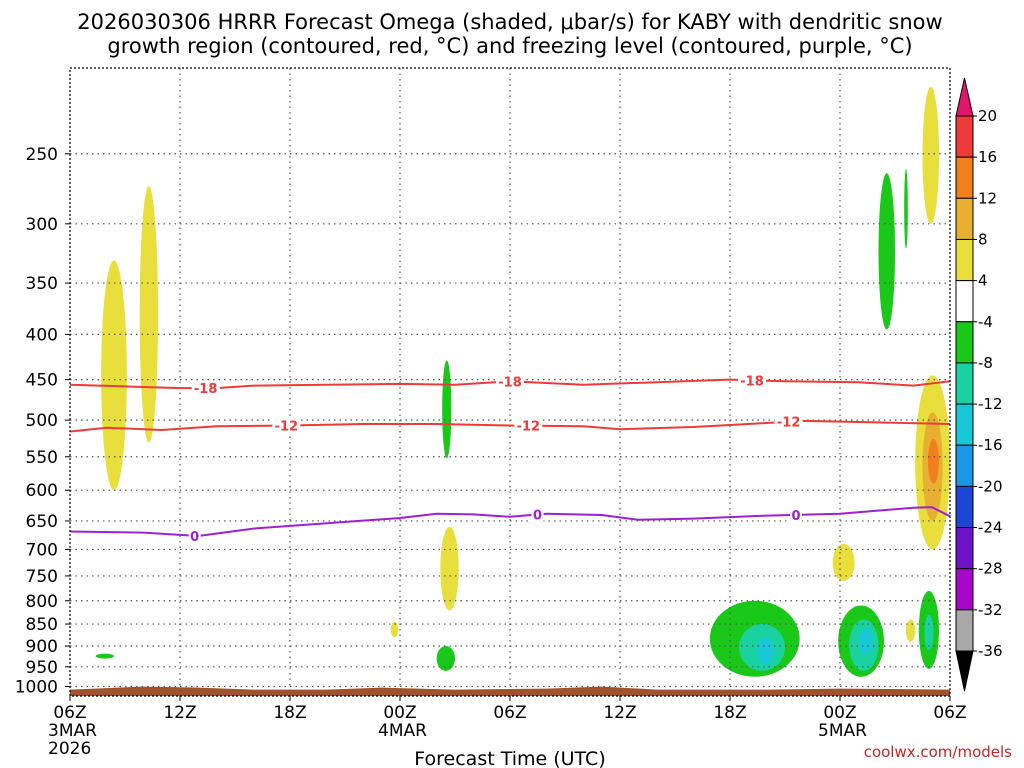 This screenshot has width=1024, height=768. Describe the element at coordinates (964, 97) in the screenshot. I see `colorbar-top-arrow` at that location.